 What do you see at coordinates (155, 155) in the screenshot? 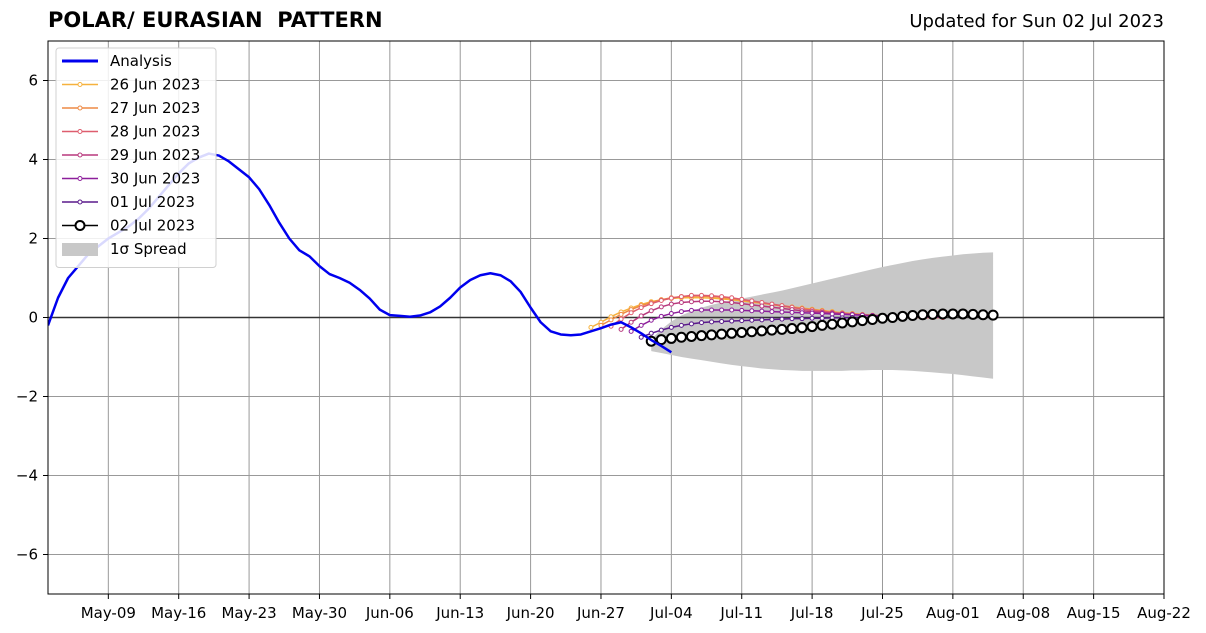
I see `legend-label: 29 Jun 2023` at bounding box center [155, 155].